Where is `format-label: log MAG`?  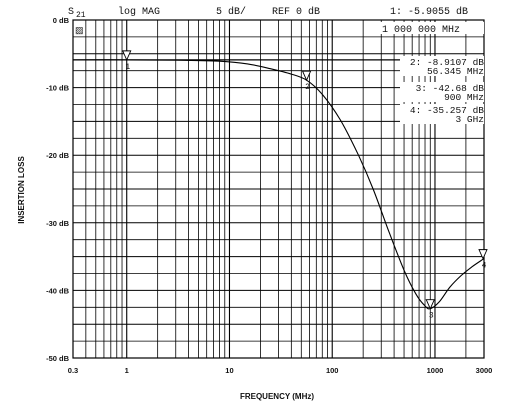
format-label: log MAG is located at coordinates (139, 12).